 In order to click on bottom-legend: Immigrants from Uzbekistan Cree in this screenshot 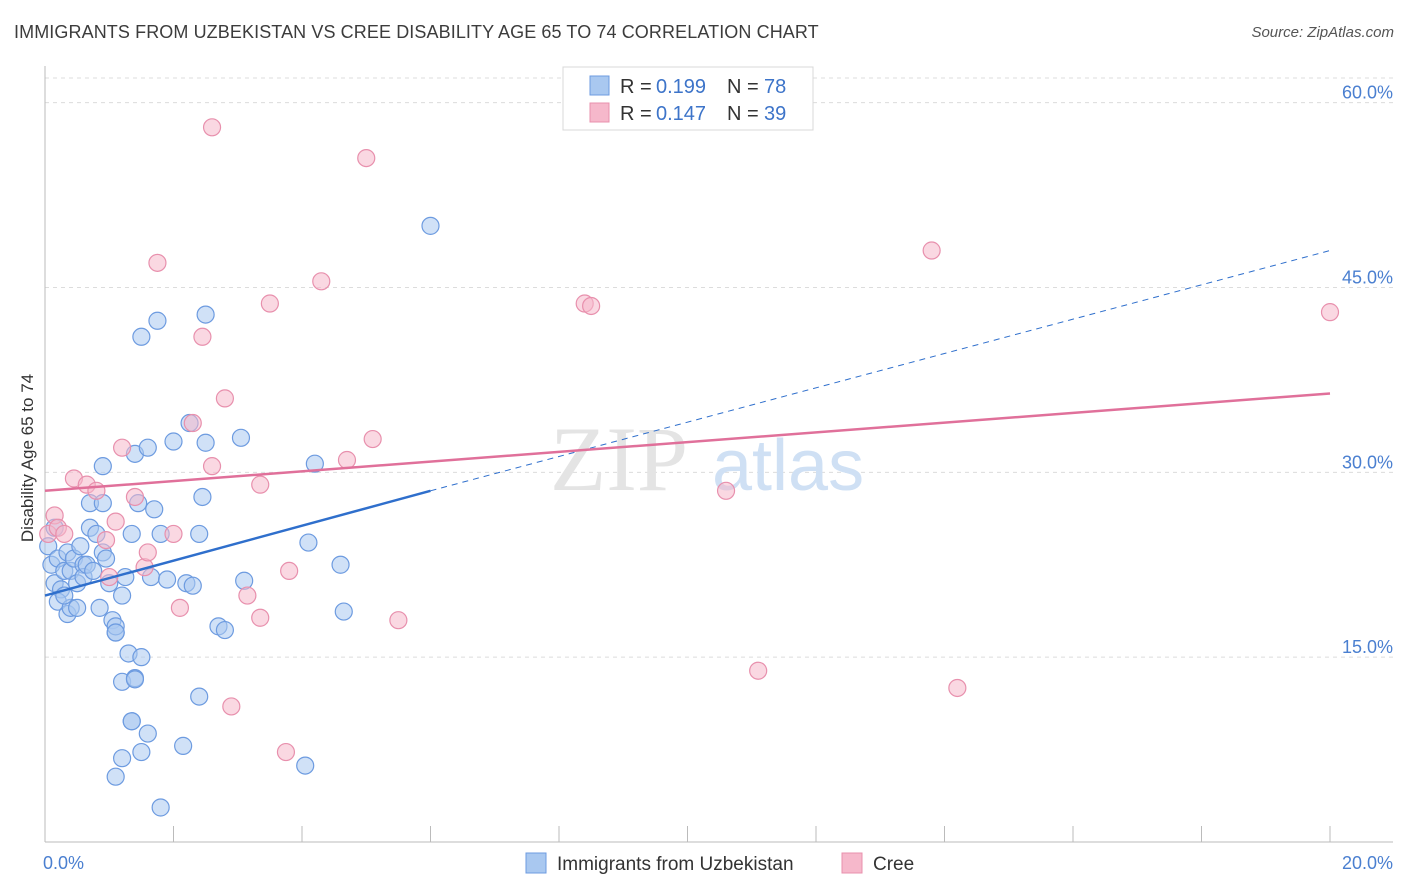, I will do `click(719, 863)`.